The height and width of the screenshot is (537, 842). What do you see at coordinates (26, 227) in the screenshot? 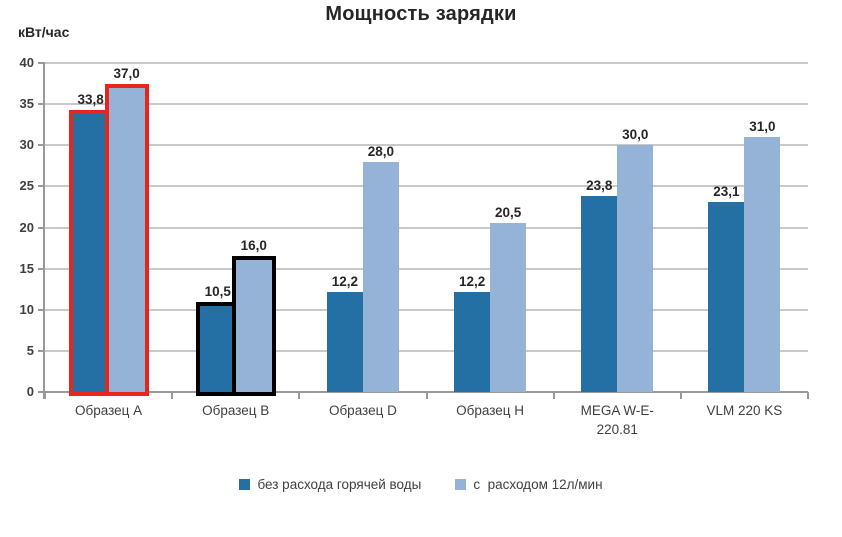
I see `y-tick-label: 20` at bounding box center [26, 227].